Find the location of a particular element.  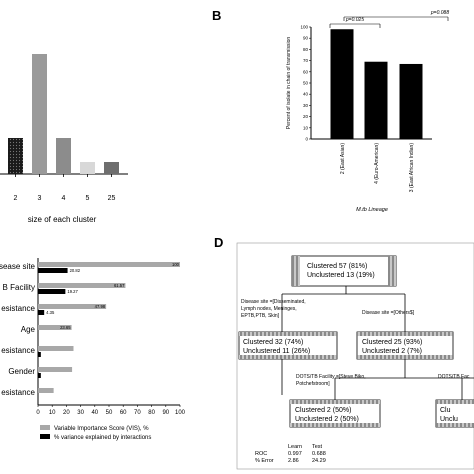

panel-b-label: B is located at coordinates (216, 15).